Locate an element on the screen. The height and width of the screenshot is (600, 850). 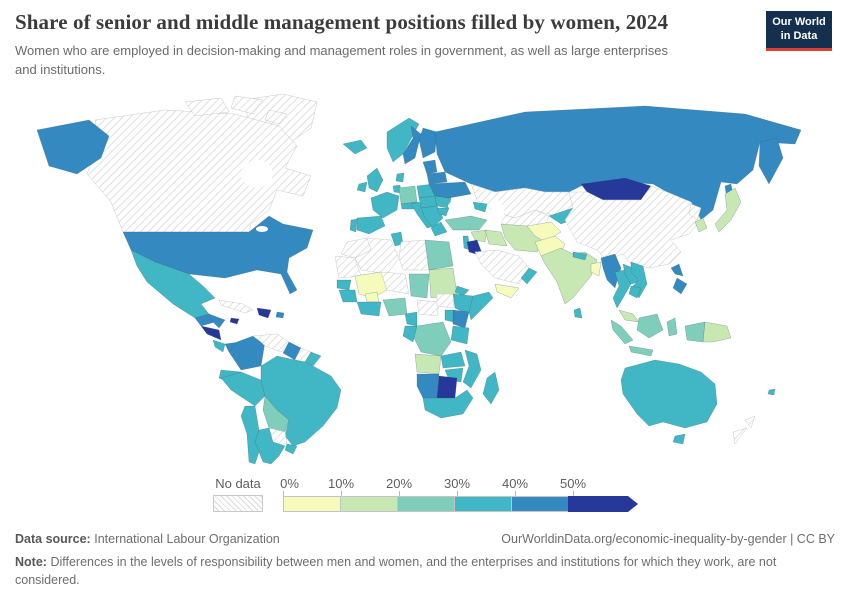
country-south-africa is located at coordinates (448, 404).